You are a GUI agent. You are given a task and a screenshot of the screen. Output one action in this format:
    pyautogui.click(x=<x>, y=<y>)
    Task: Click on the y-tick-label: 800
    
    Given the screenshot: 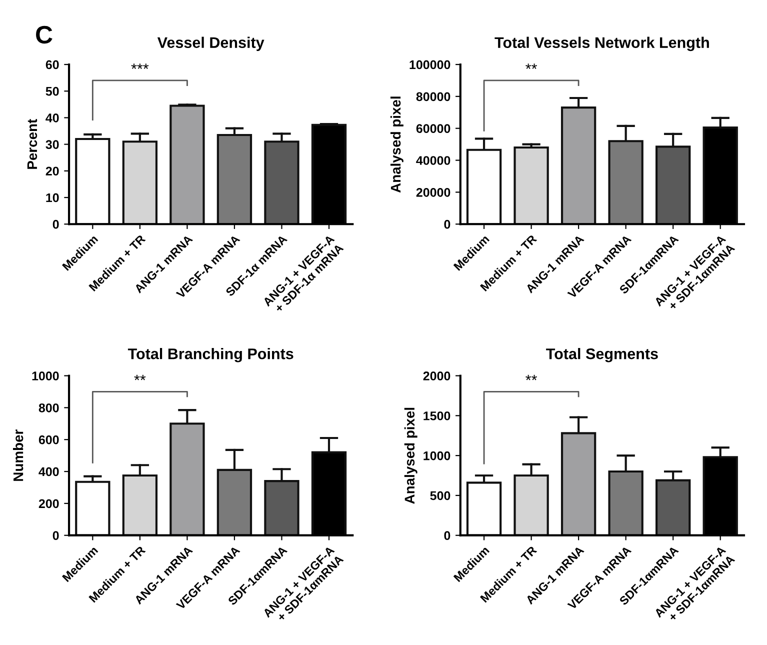 What is the action you would take?
    pyautogui.click(x=48, y=407)
    